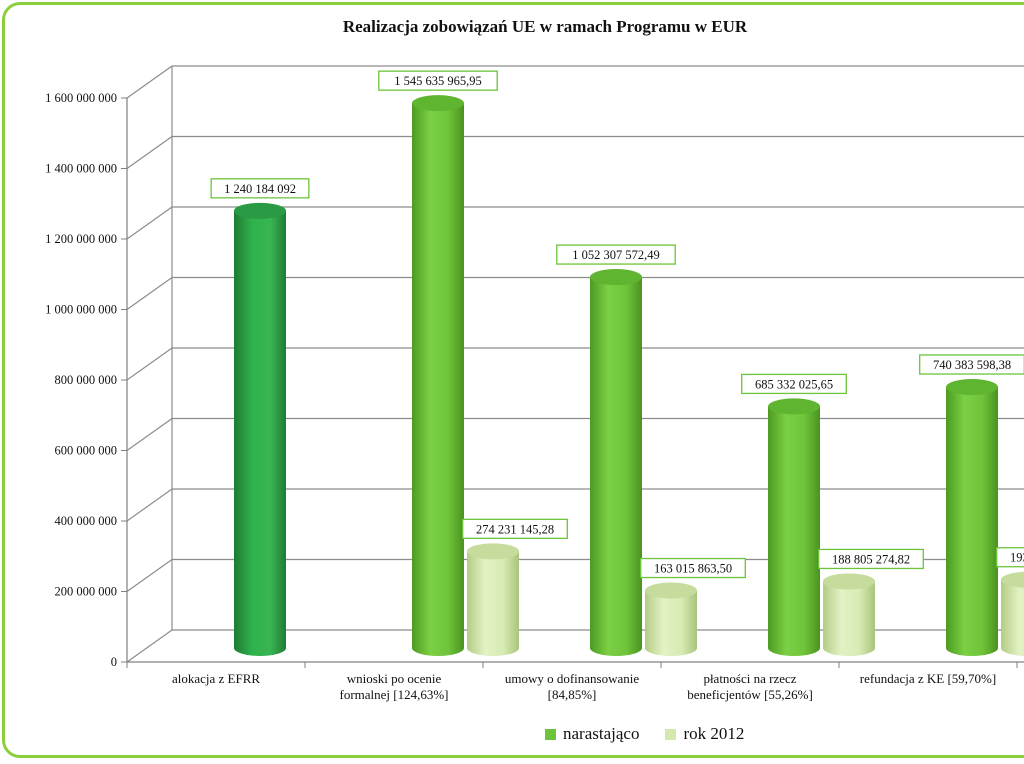  I want to click on category-label: umowy o dofinansowanie, so click(572, 678).